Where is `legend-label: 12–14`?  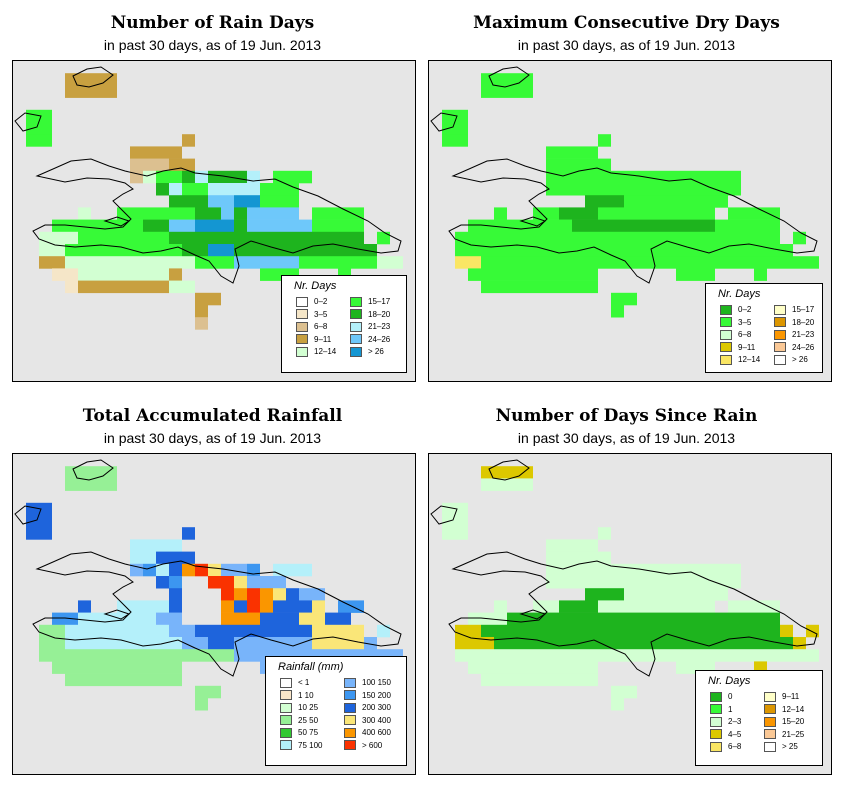 legend-label: 12–14 is located at coordinates (793, 709).